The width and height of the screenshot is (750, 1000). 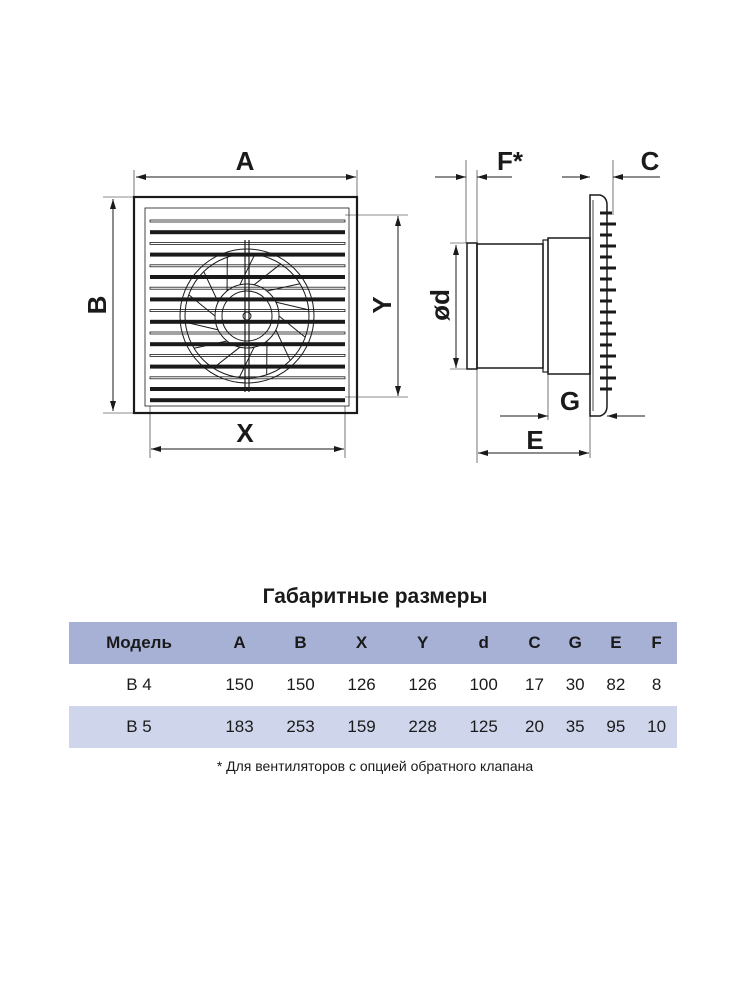 I want to click on label-X: X, so click(x=245, y=433).